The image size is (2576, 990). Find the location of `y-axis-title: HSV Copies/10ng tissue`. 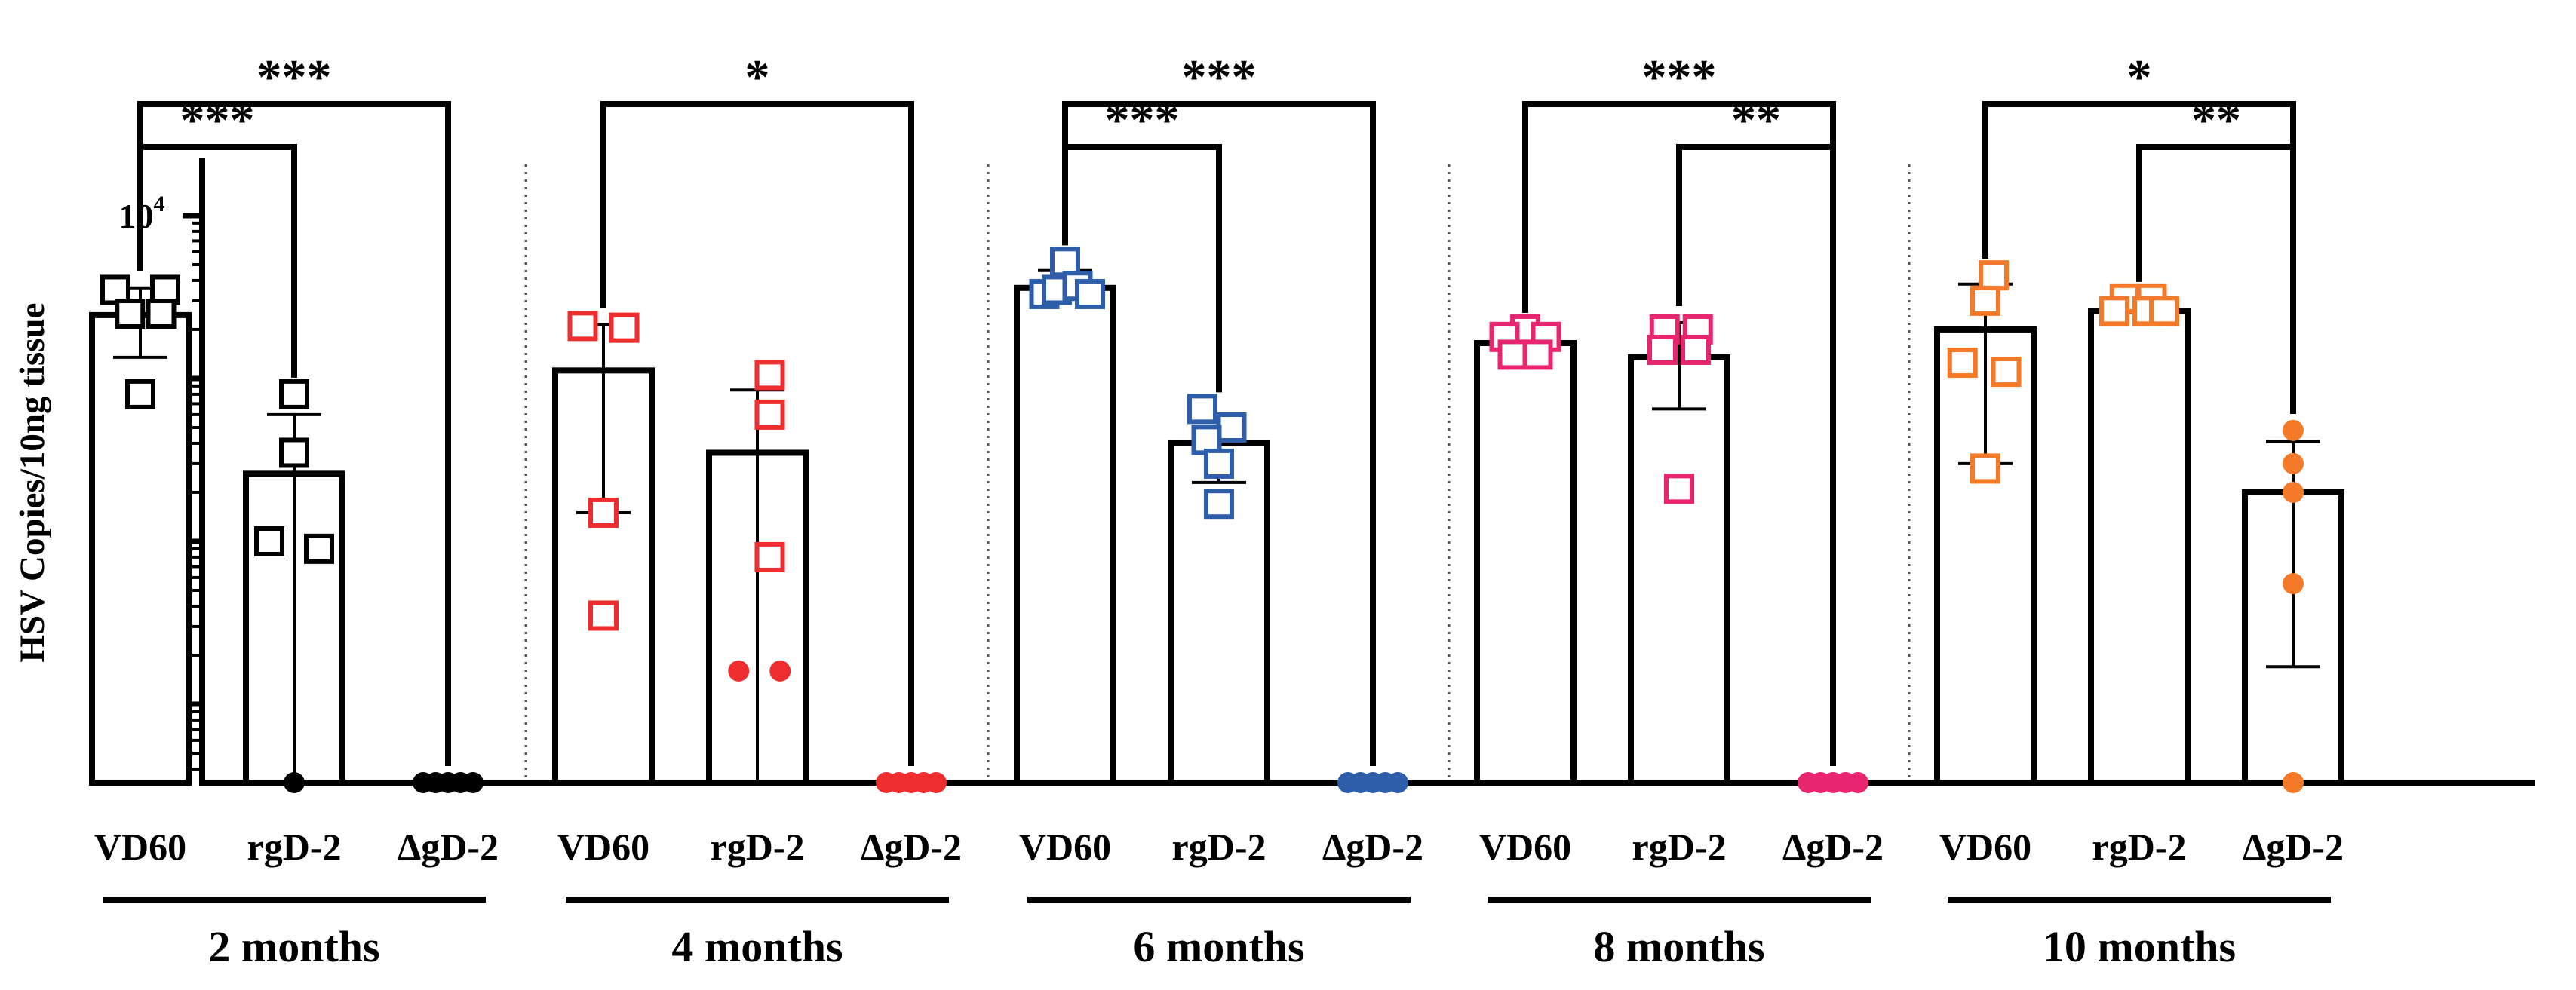

y-axis-title: HSV Copies/10ng tissue is located at coordinates (32, 482).